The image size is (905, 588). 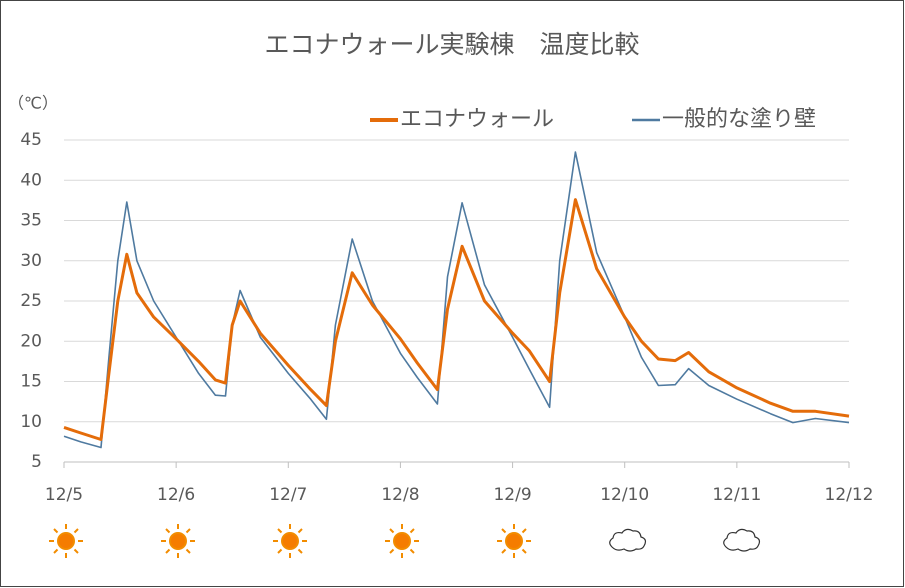 I want to click on x-tick-label: 12/9, so click(x=512, y=495).